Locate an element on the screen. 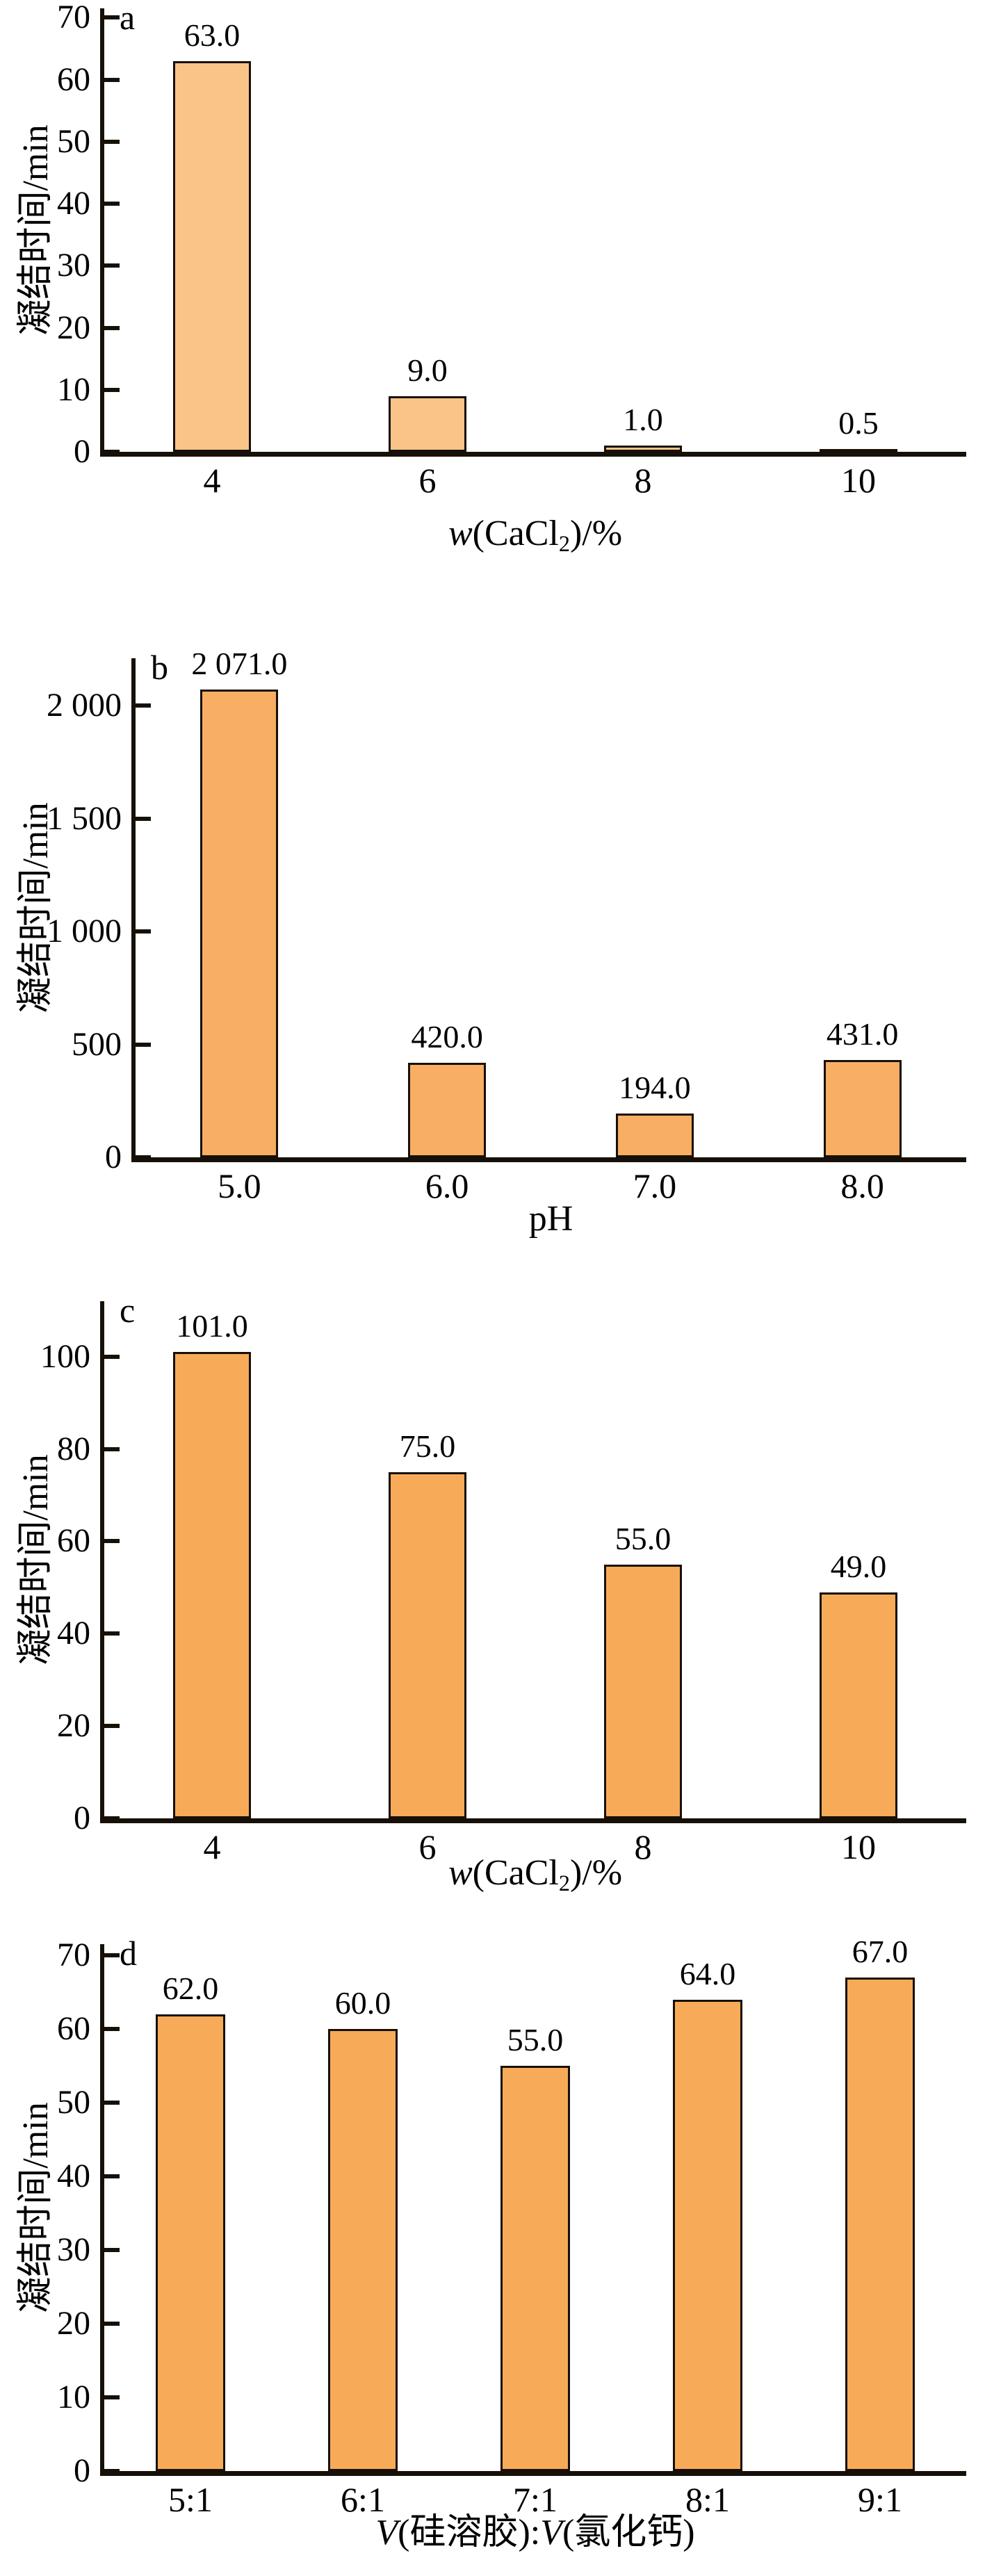 This screenshot has height=2576, width=985. x-axis-title: V(硅溶胶):V(氯化钙) is located at coordinates (535, 2533).